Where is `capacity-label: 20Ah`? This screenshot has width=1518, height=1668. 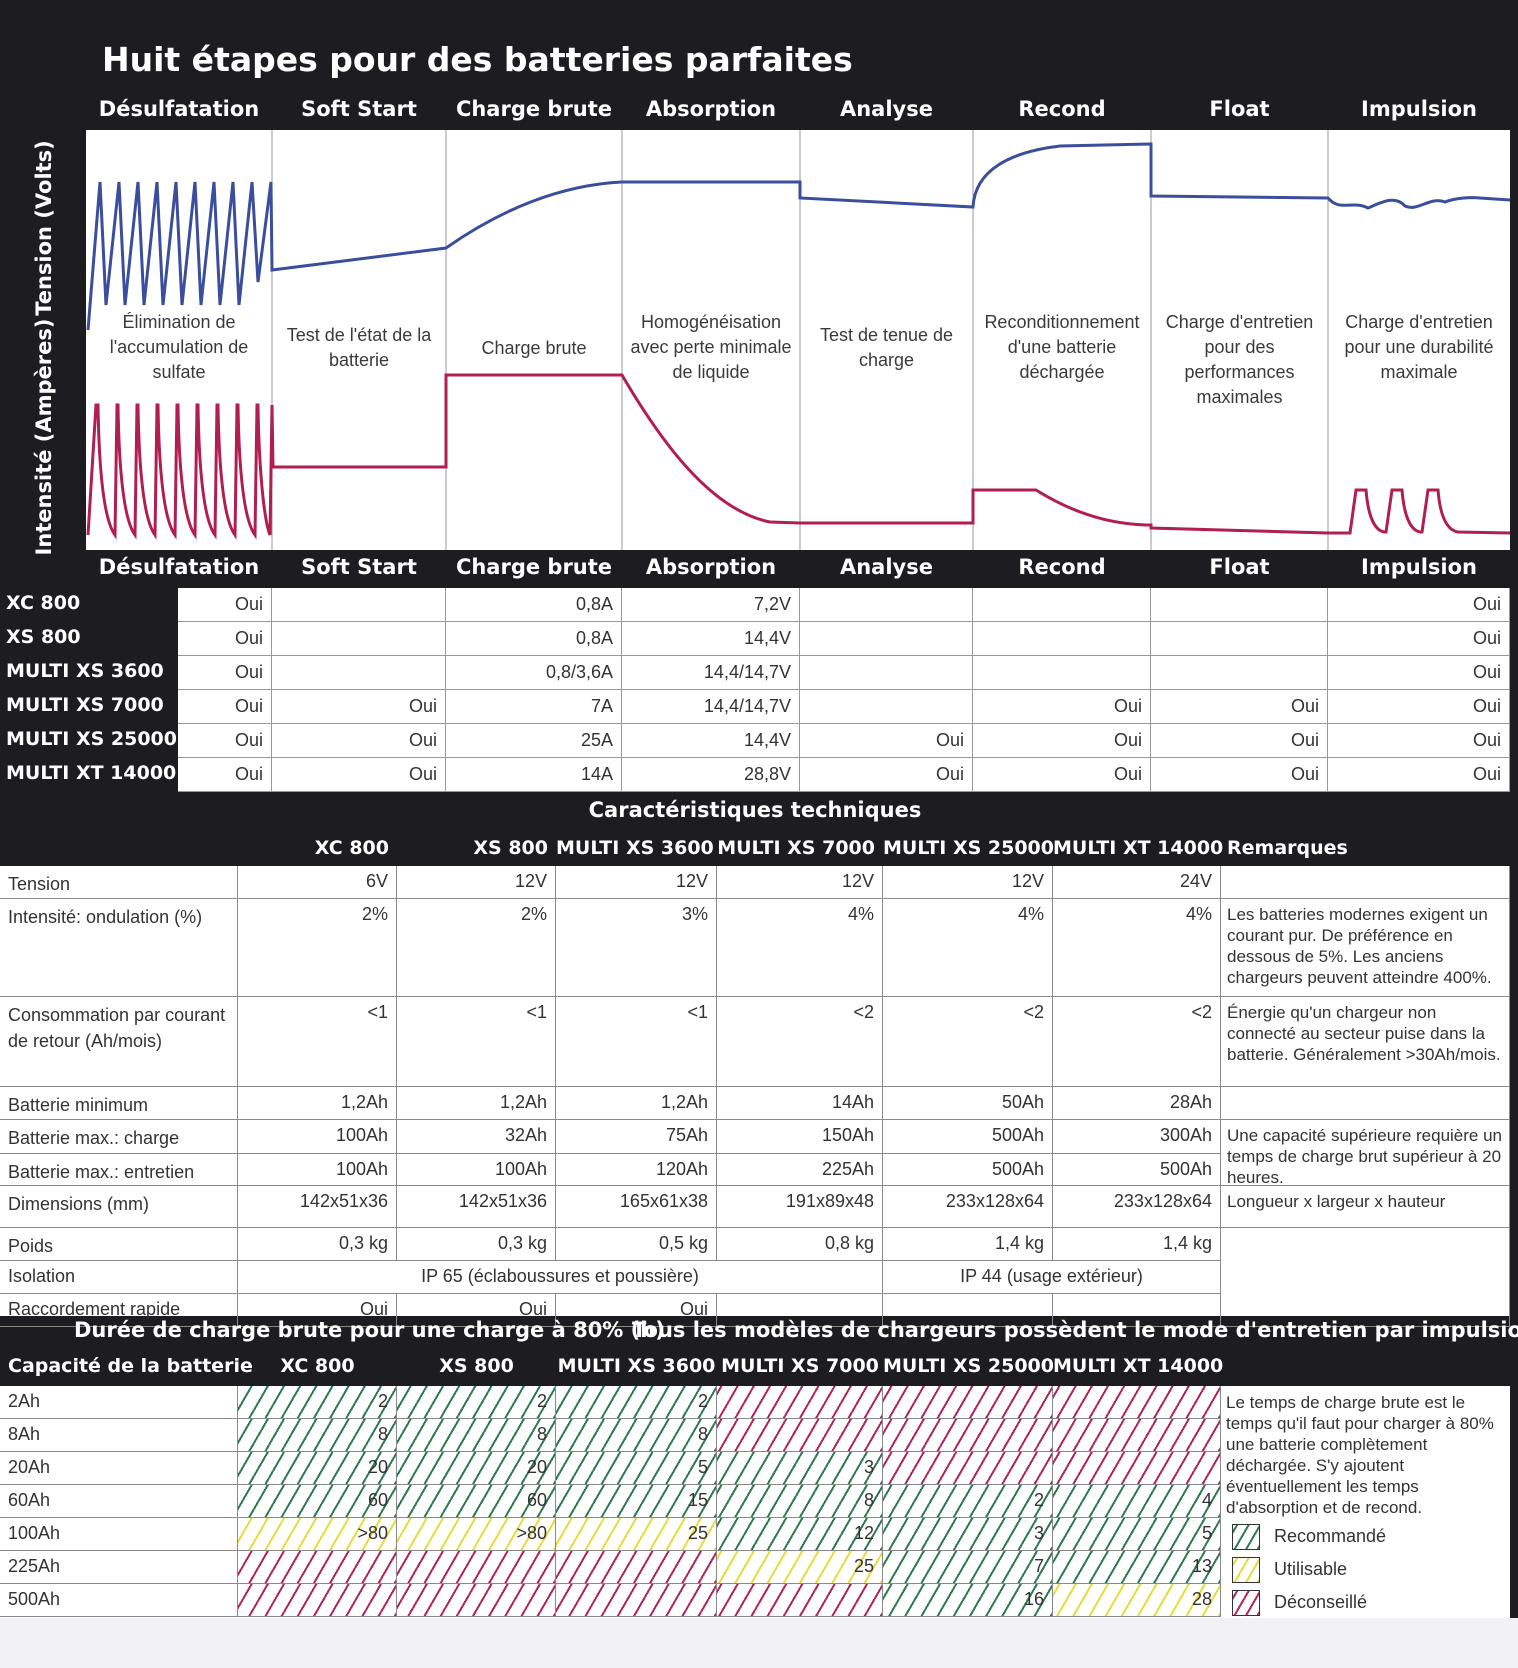
capacity-label: 20Ah is located at coordinates (119, 1468).